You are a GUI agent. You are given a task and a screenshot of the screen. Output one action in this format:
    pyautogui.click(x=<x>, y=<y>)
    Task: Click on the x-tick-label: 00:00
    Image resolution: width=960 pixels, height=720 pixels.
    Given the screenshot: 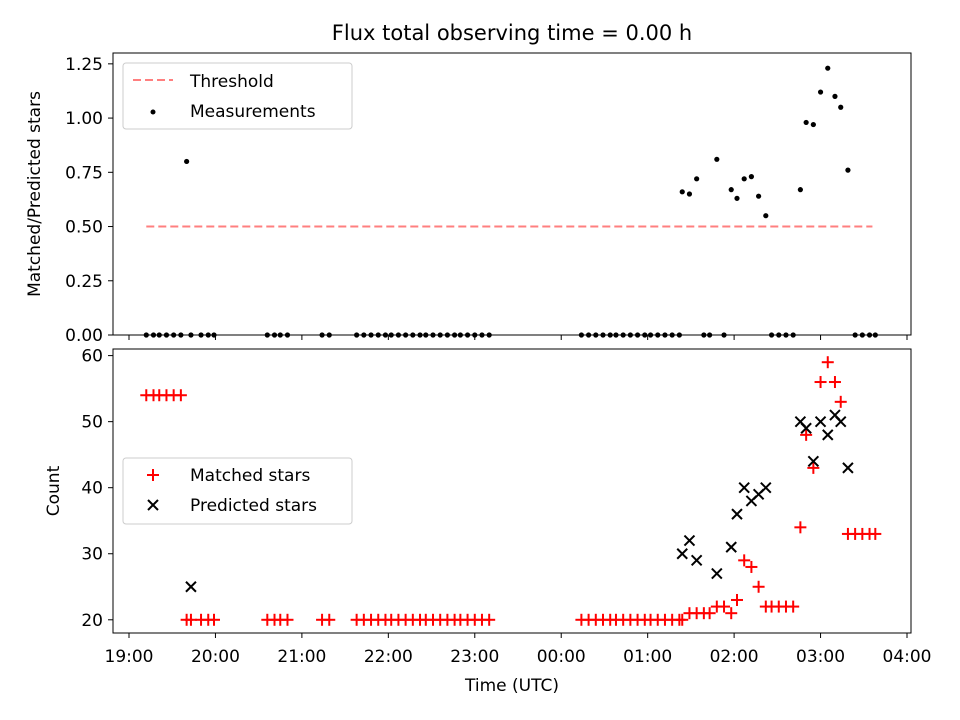 What is the action you would take?
    pyautogui.click(x=561, y=657)
    